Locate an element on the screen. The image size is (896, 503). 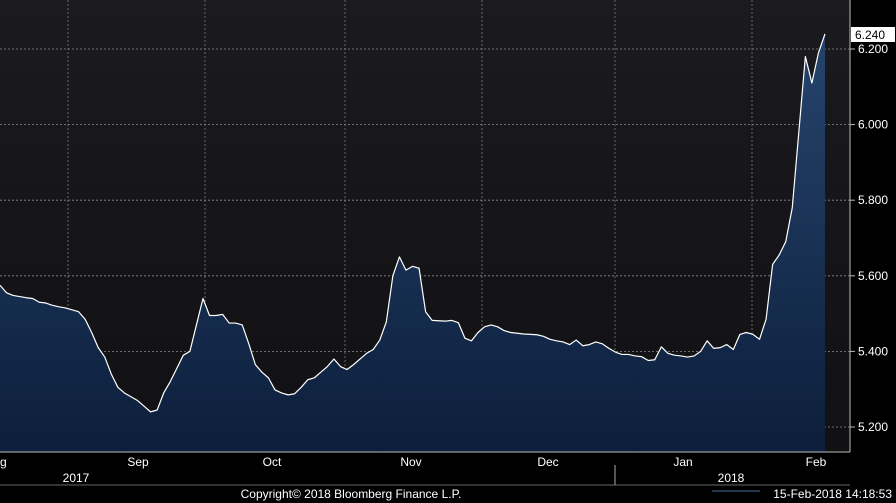
last-value-badge: 6.240 is located at coordinates (873, 34).